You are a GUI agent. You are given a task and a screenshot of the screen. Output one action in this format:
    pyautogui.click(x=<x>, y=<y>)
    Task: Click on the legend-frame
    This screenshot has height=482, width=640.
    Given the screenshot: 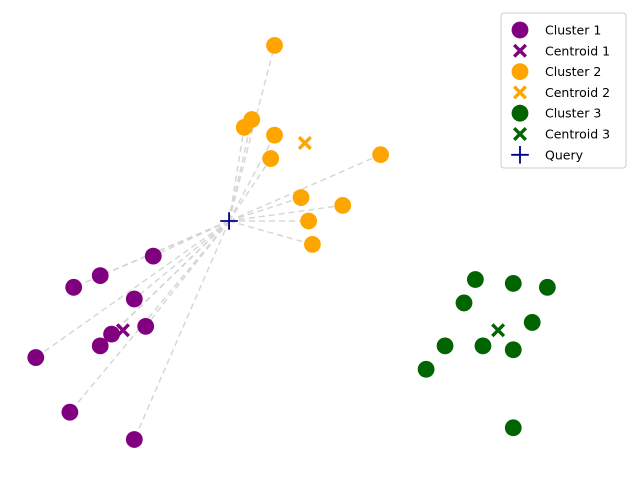 What is the action you would take?
    pyautogui.click(x=563, y=90)
    